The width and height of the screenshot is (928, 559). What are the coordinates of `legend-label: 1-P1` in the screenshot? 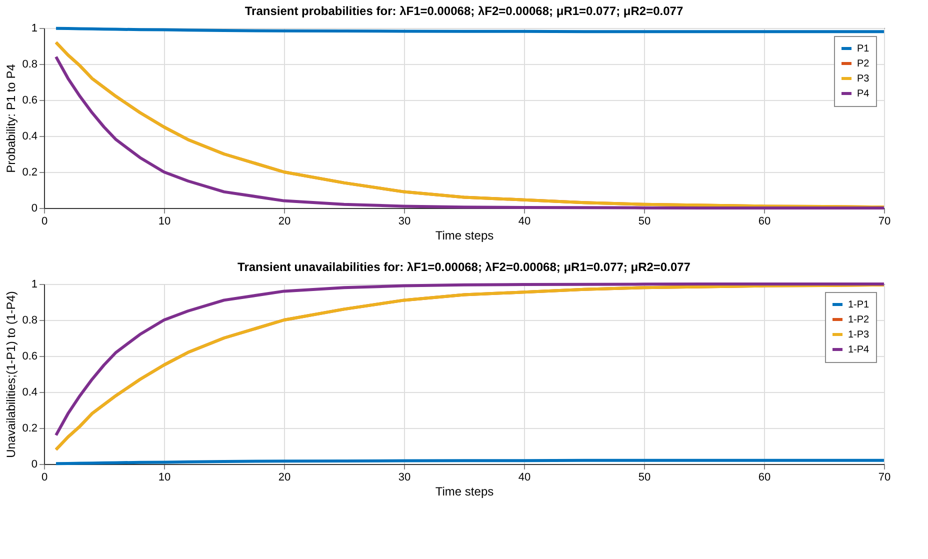 It's located at (859, 305).